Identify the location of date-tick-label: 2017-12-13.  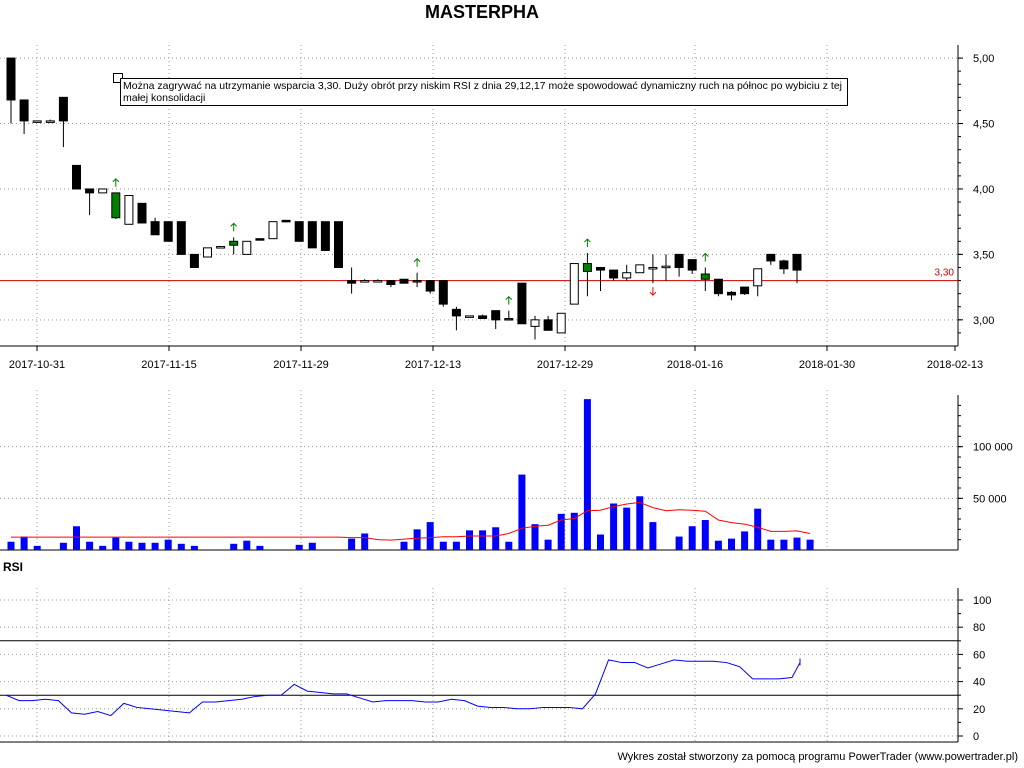
(433, 365).